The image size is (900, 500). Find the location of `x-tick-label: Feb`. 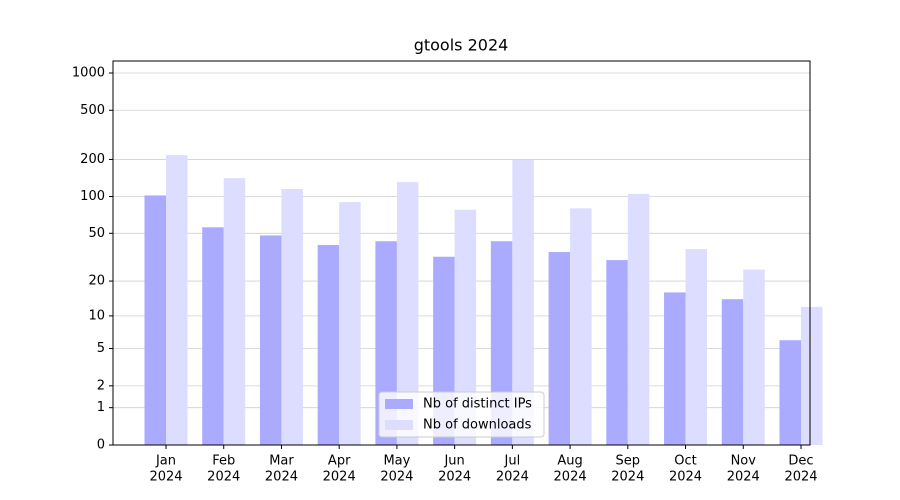

x-tick-label: Feb is located at coordinates (223, 461).